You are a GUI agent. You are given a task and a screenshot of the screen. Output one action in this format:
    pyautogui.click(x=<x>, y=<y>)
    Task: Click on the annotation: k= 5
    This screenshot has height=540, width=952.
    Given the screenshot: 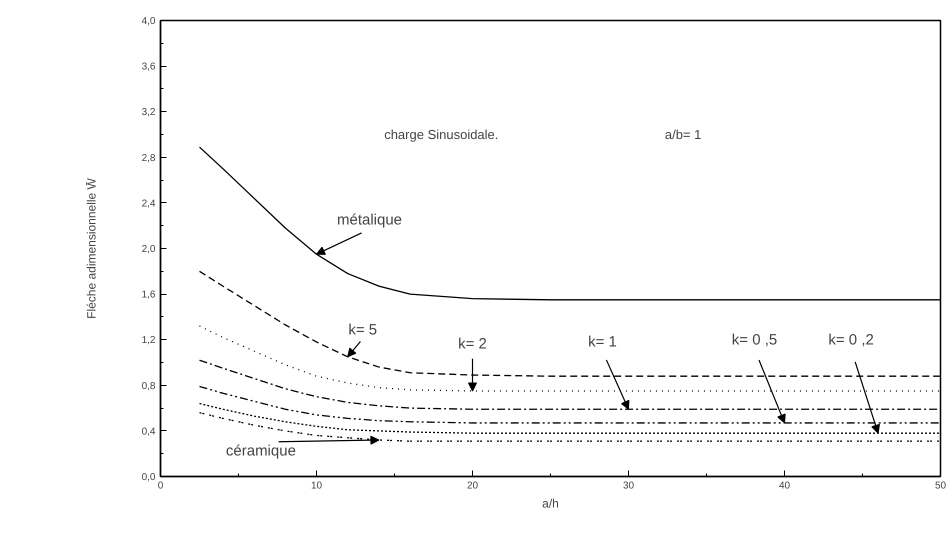 What is the action you would take?
    pyautogui.click(x=363, y=329)
    